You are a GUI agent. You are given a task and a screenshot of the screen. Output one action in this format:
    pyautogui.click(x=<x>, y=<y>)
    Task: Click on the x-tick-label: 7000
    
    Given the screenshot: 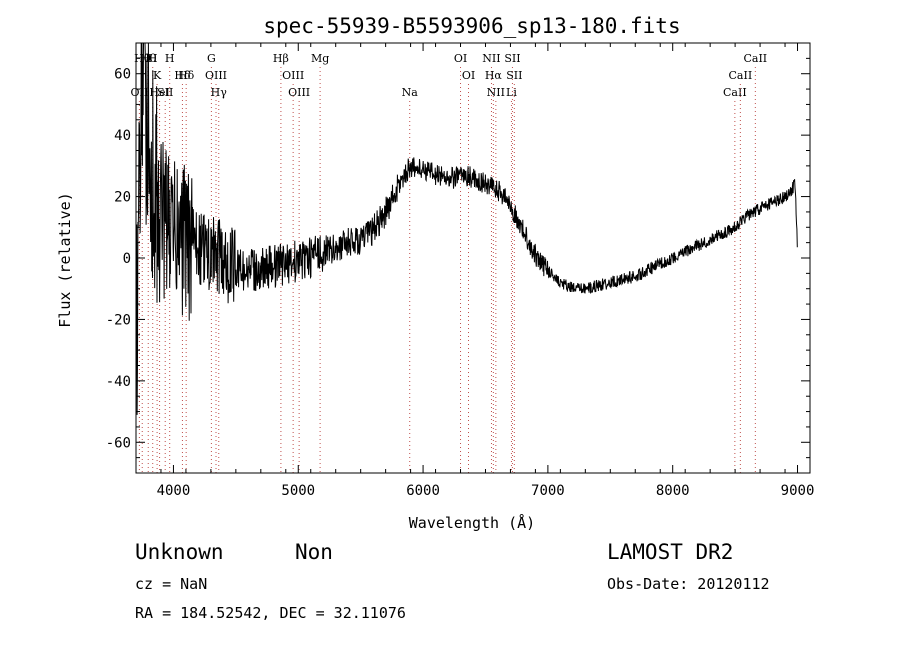 What is the action you would take?
    pyautogui.click(x=548, y=491)
    